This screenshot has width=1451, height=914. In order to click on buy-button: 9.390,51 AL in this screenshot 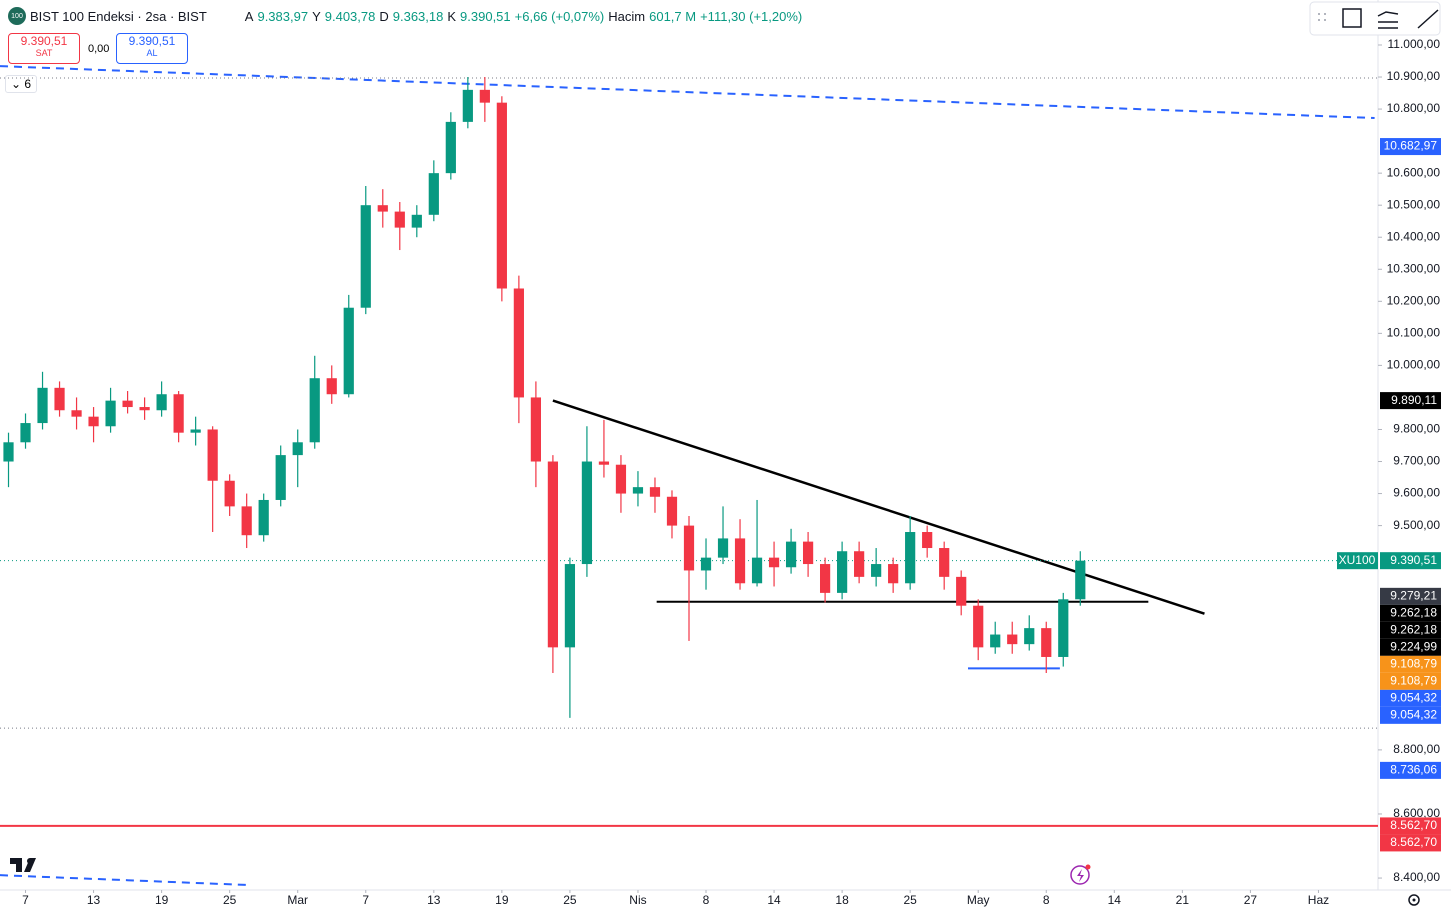, I will do `click(152, 48)`.